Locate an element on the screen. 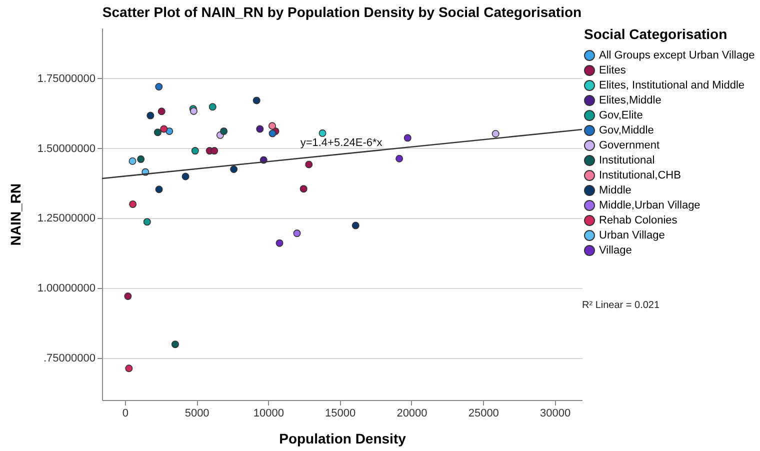 The image size is (760, 451). legend-label: Urban Village is located at coordinates (632, 236).